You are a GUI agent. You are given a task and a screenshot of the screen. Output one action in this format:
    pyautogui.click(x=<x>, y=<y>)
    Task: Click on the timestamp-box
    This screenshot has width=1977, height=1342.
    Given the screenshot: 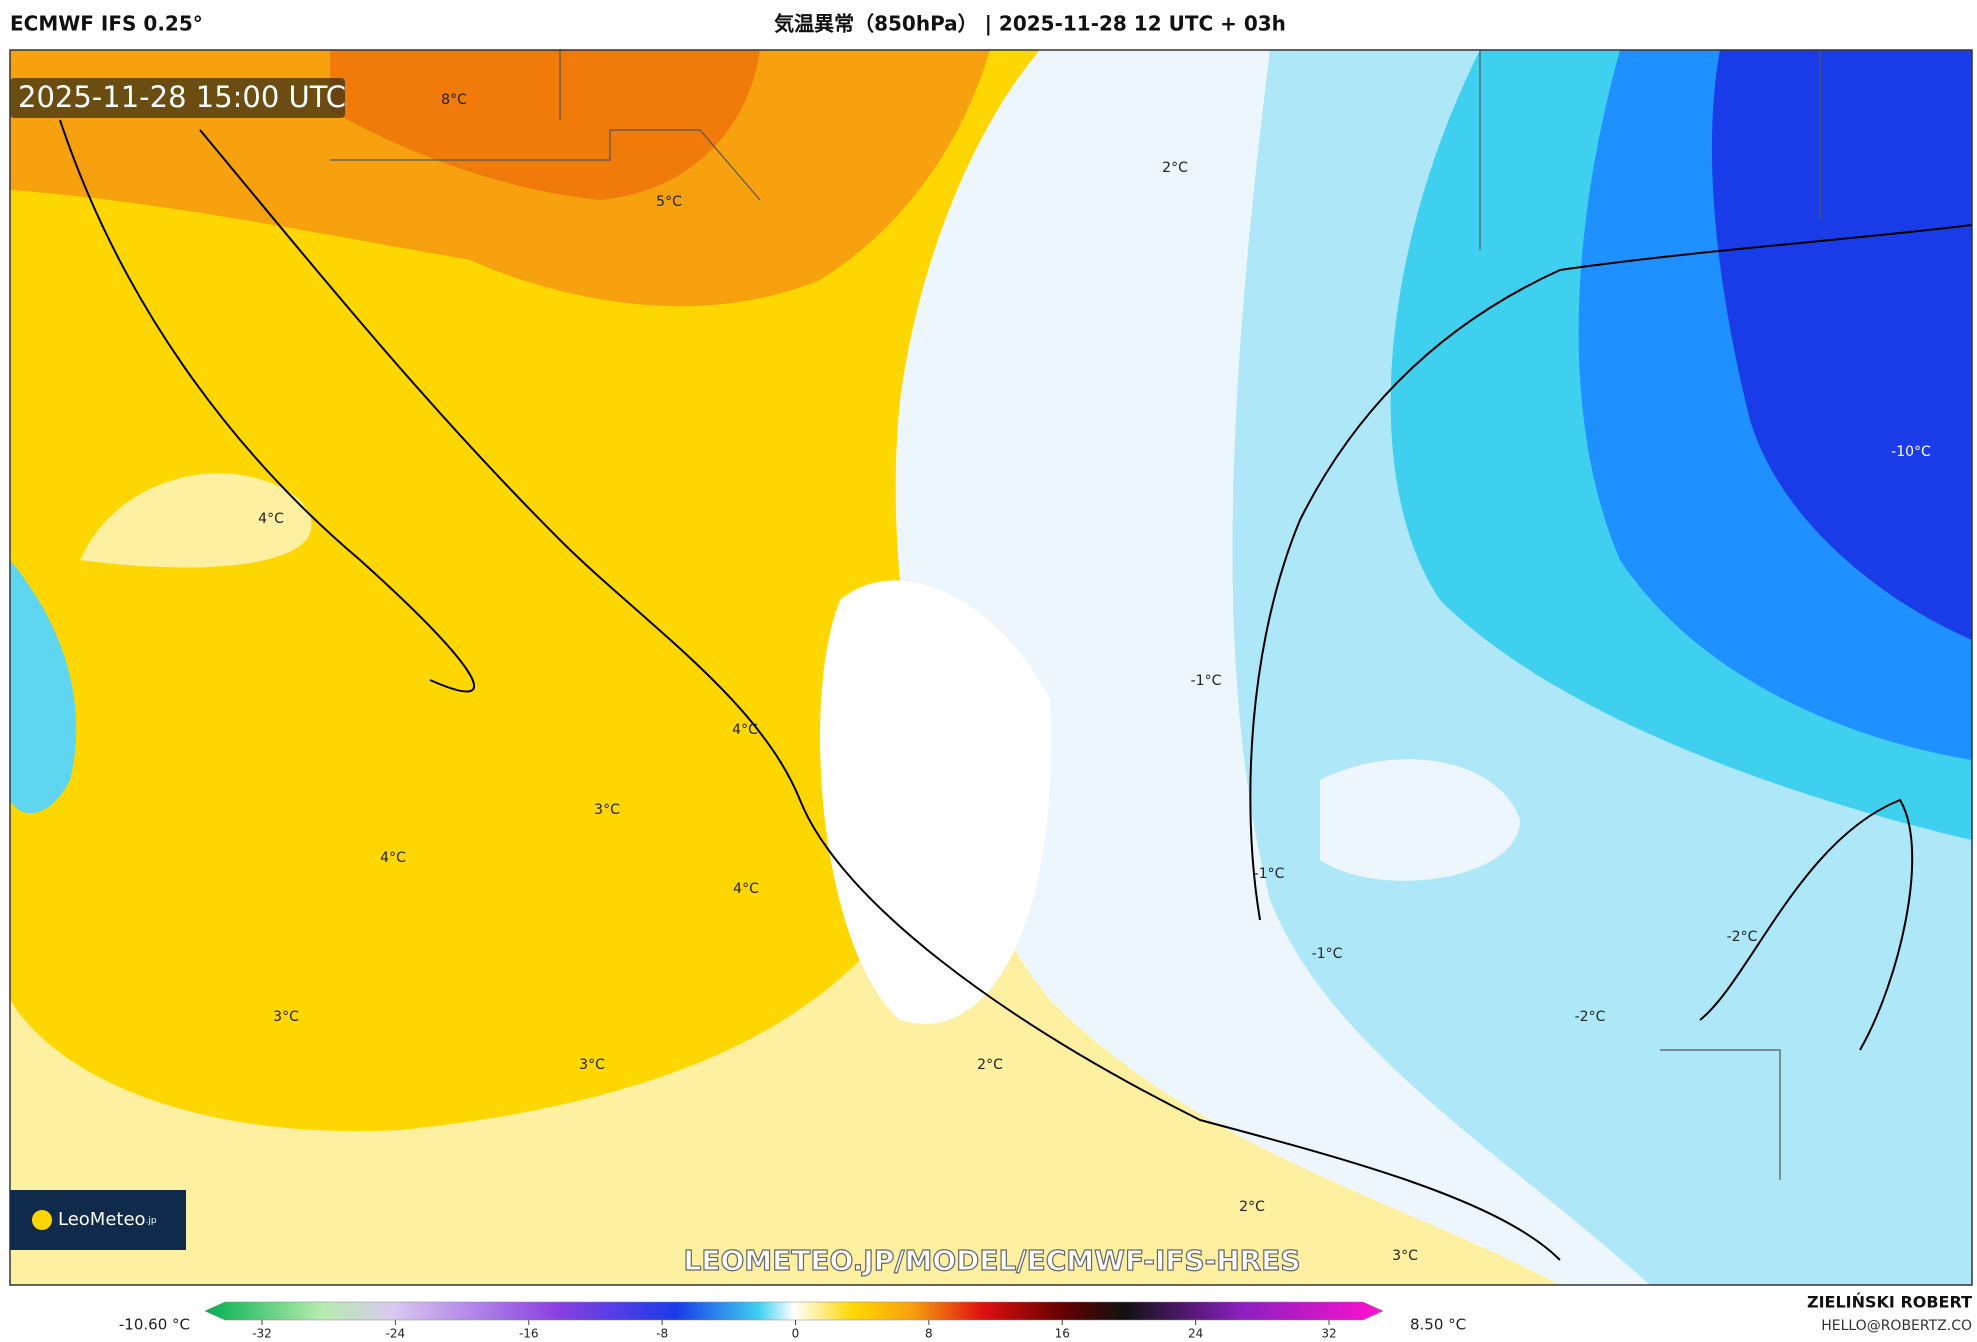 What is the action you would take?
    pyautogui.click(x=177, y=98)
    